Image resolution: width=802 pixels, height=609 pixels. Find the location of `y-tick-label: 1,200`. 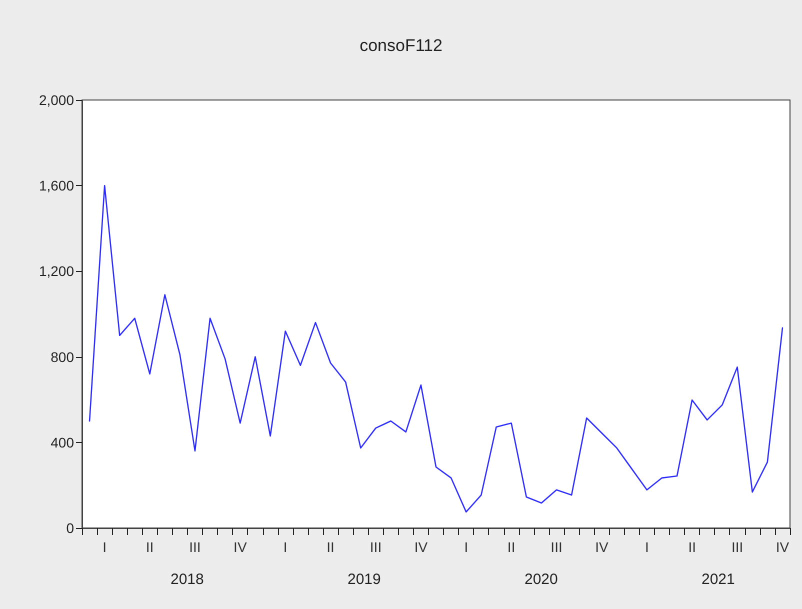

y-tick-label: 1,200 is located at coordinates (56, 271).